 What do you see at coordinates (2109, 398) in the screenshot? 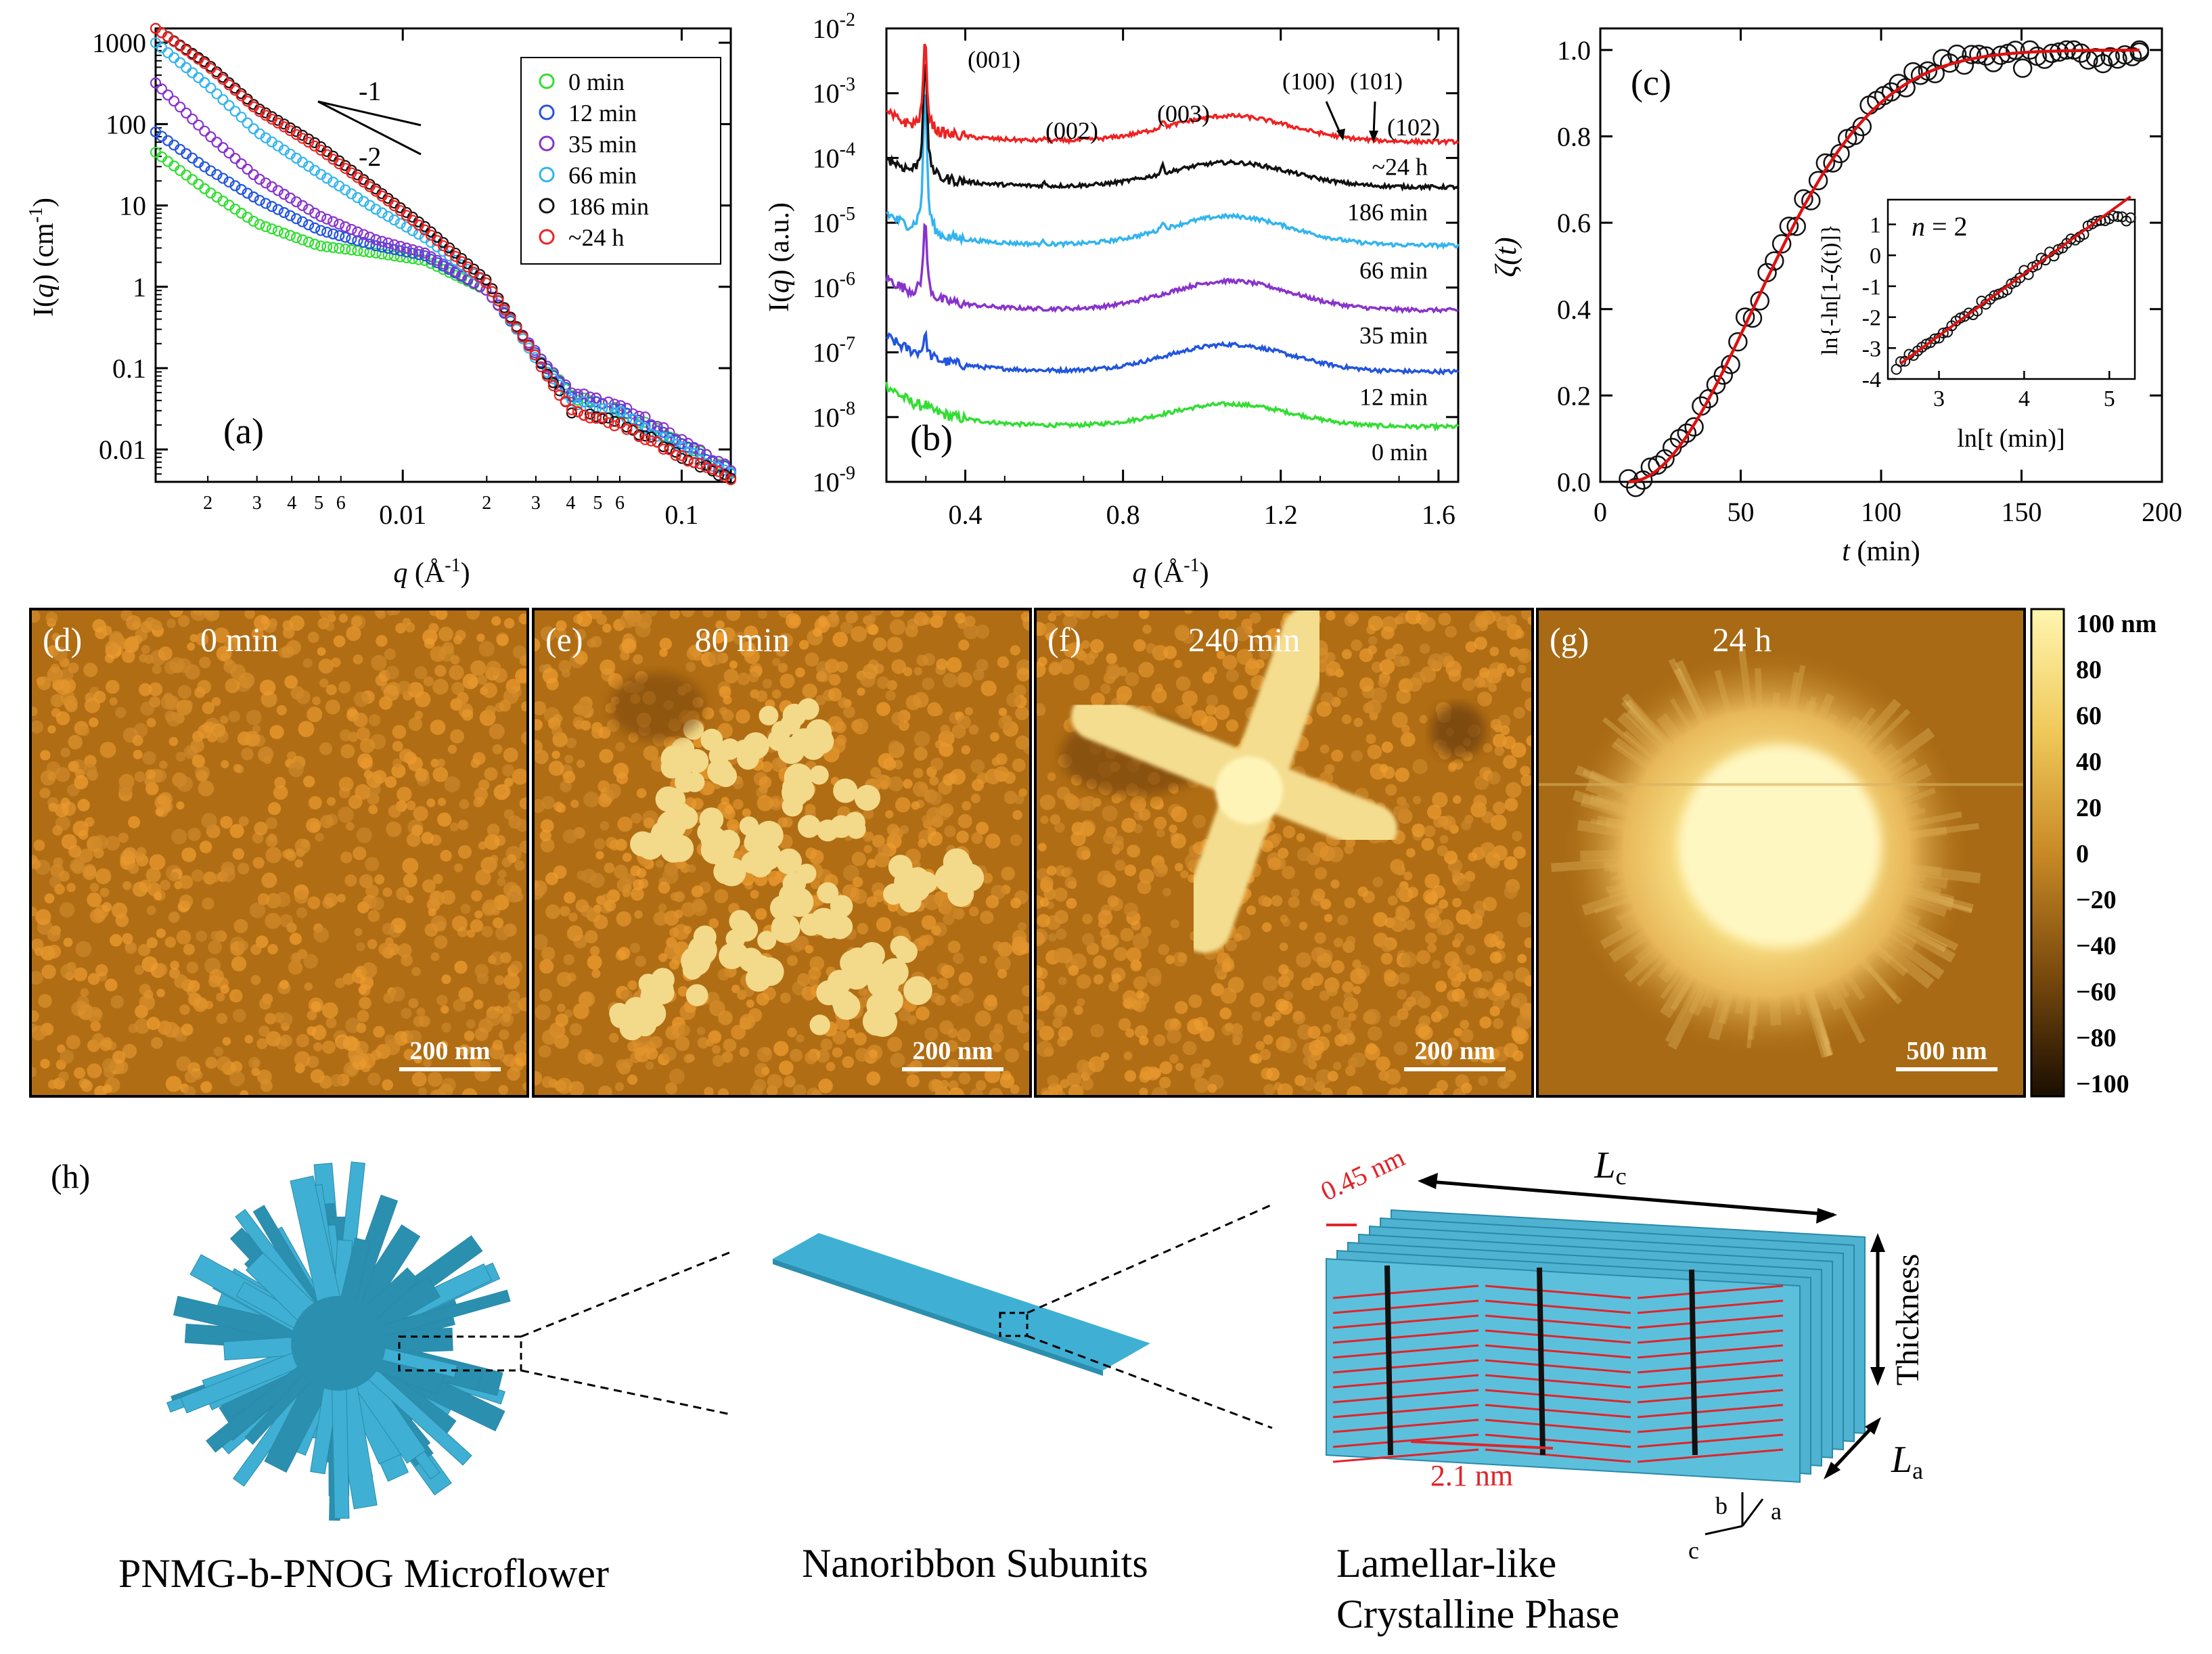
I see `inset-xtick-label: 5` at bounding box center [2109, 398].